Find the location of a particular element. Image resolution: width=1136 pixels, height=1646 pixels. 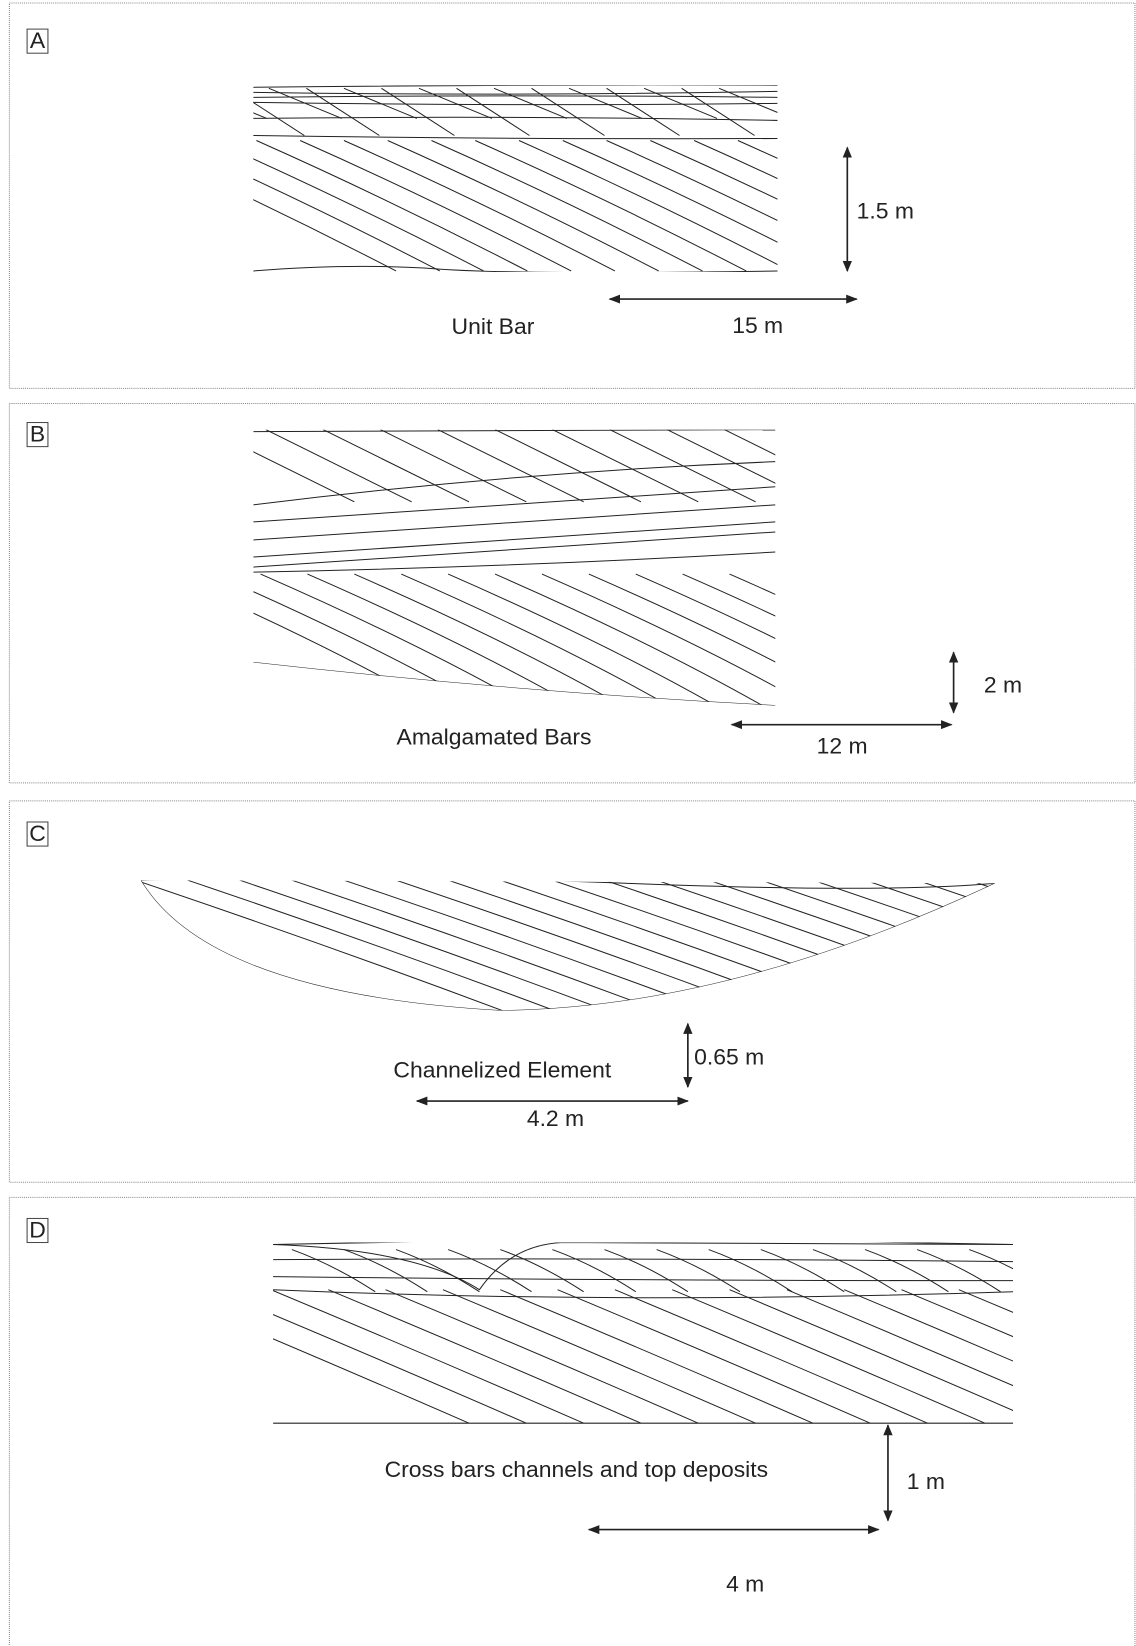

caption: Cross bars channels and top deposits is located at coordinates (576, 1470).